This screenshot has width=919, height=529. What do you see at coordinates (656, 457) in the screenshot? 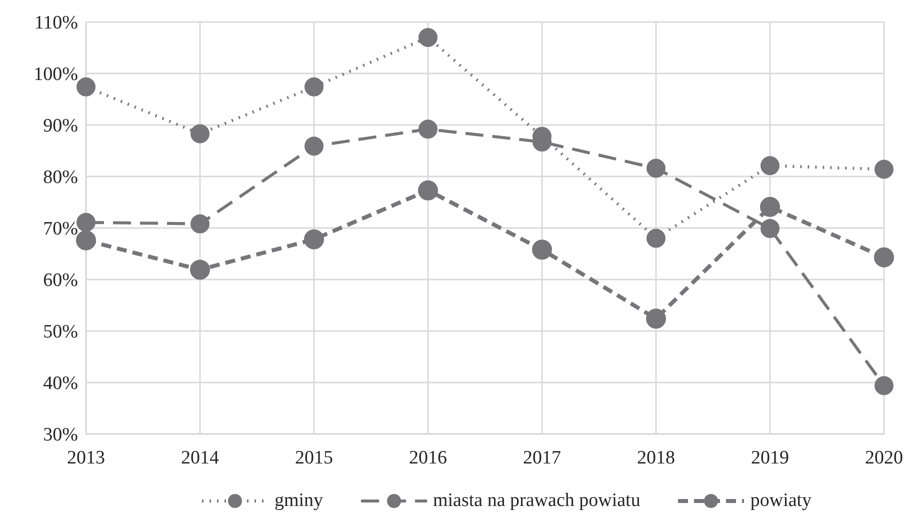
I see `x-tick-label: 2018` at bounding box center [656, 457].